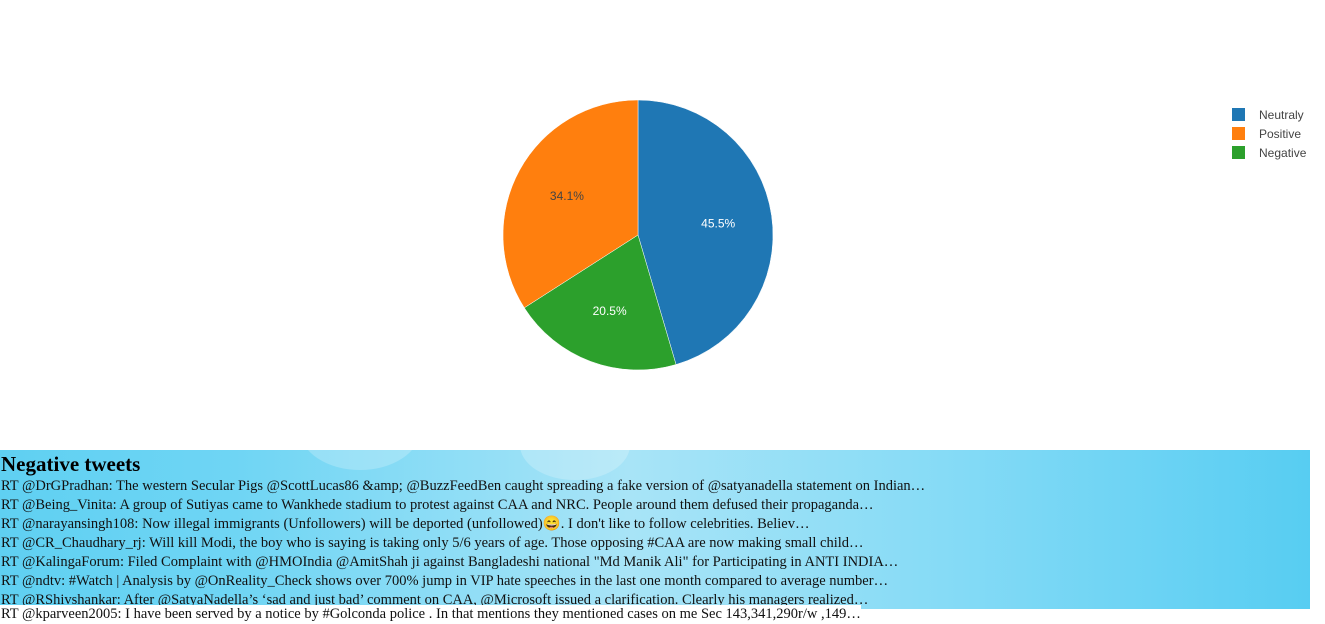  Describe the element at coordinates (567, 196) in the screenshot. I see `pie-slice-label: 34.1%` at that location.